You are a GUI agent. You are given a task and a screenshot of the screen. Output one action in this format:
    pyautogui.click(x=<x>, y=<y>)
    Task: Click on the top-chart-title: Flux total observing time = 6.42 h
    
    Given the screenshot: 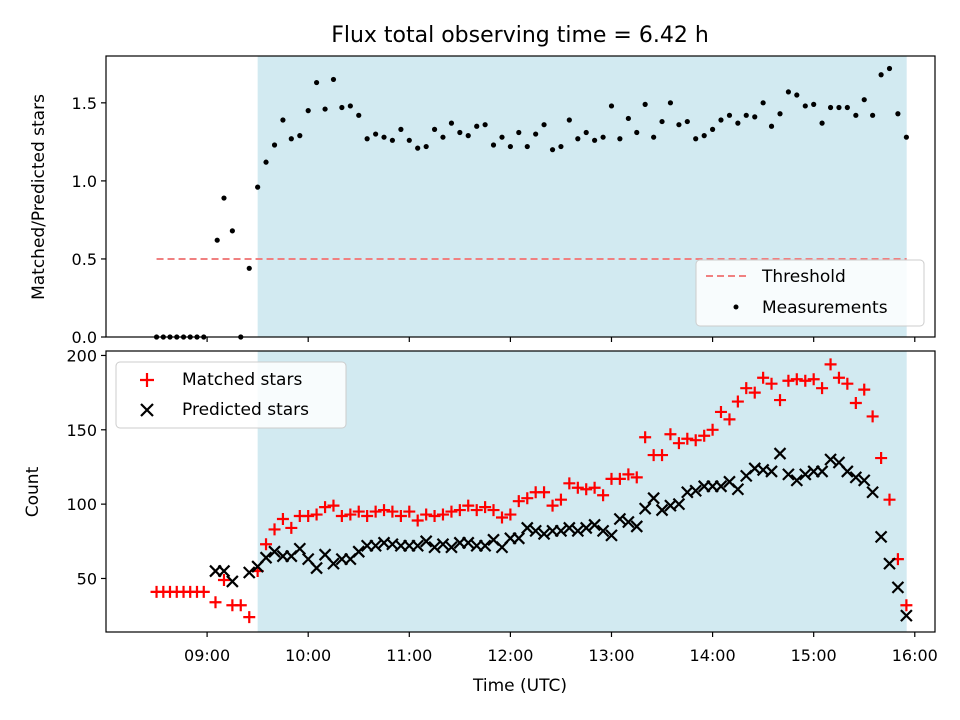 What is the action you would take?
    pyautogui.click(x=520, y=35)
    